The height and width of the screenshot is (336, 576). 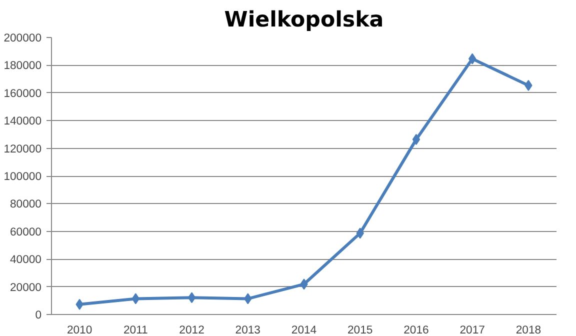 I want to click on x-tick-label: 2011, so click(x=135, y=330).